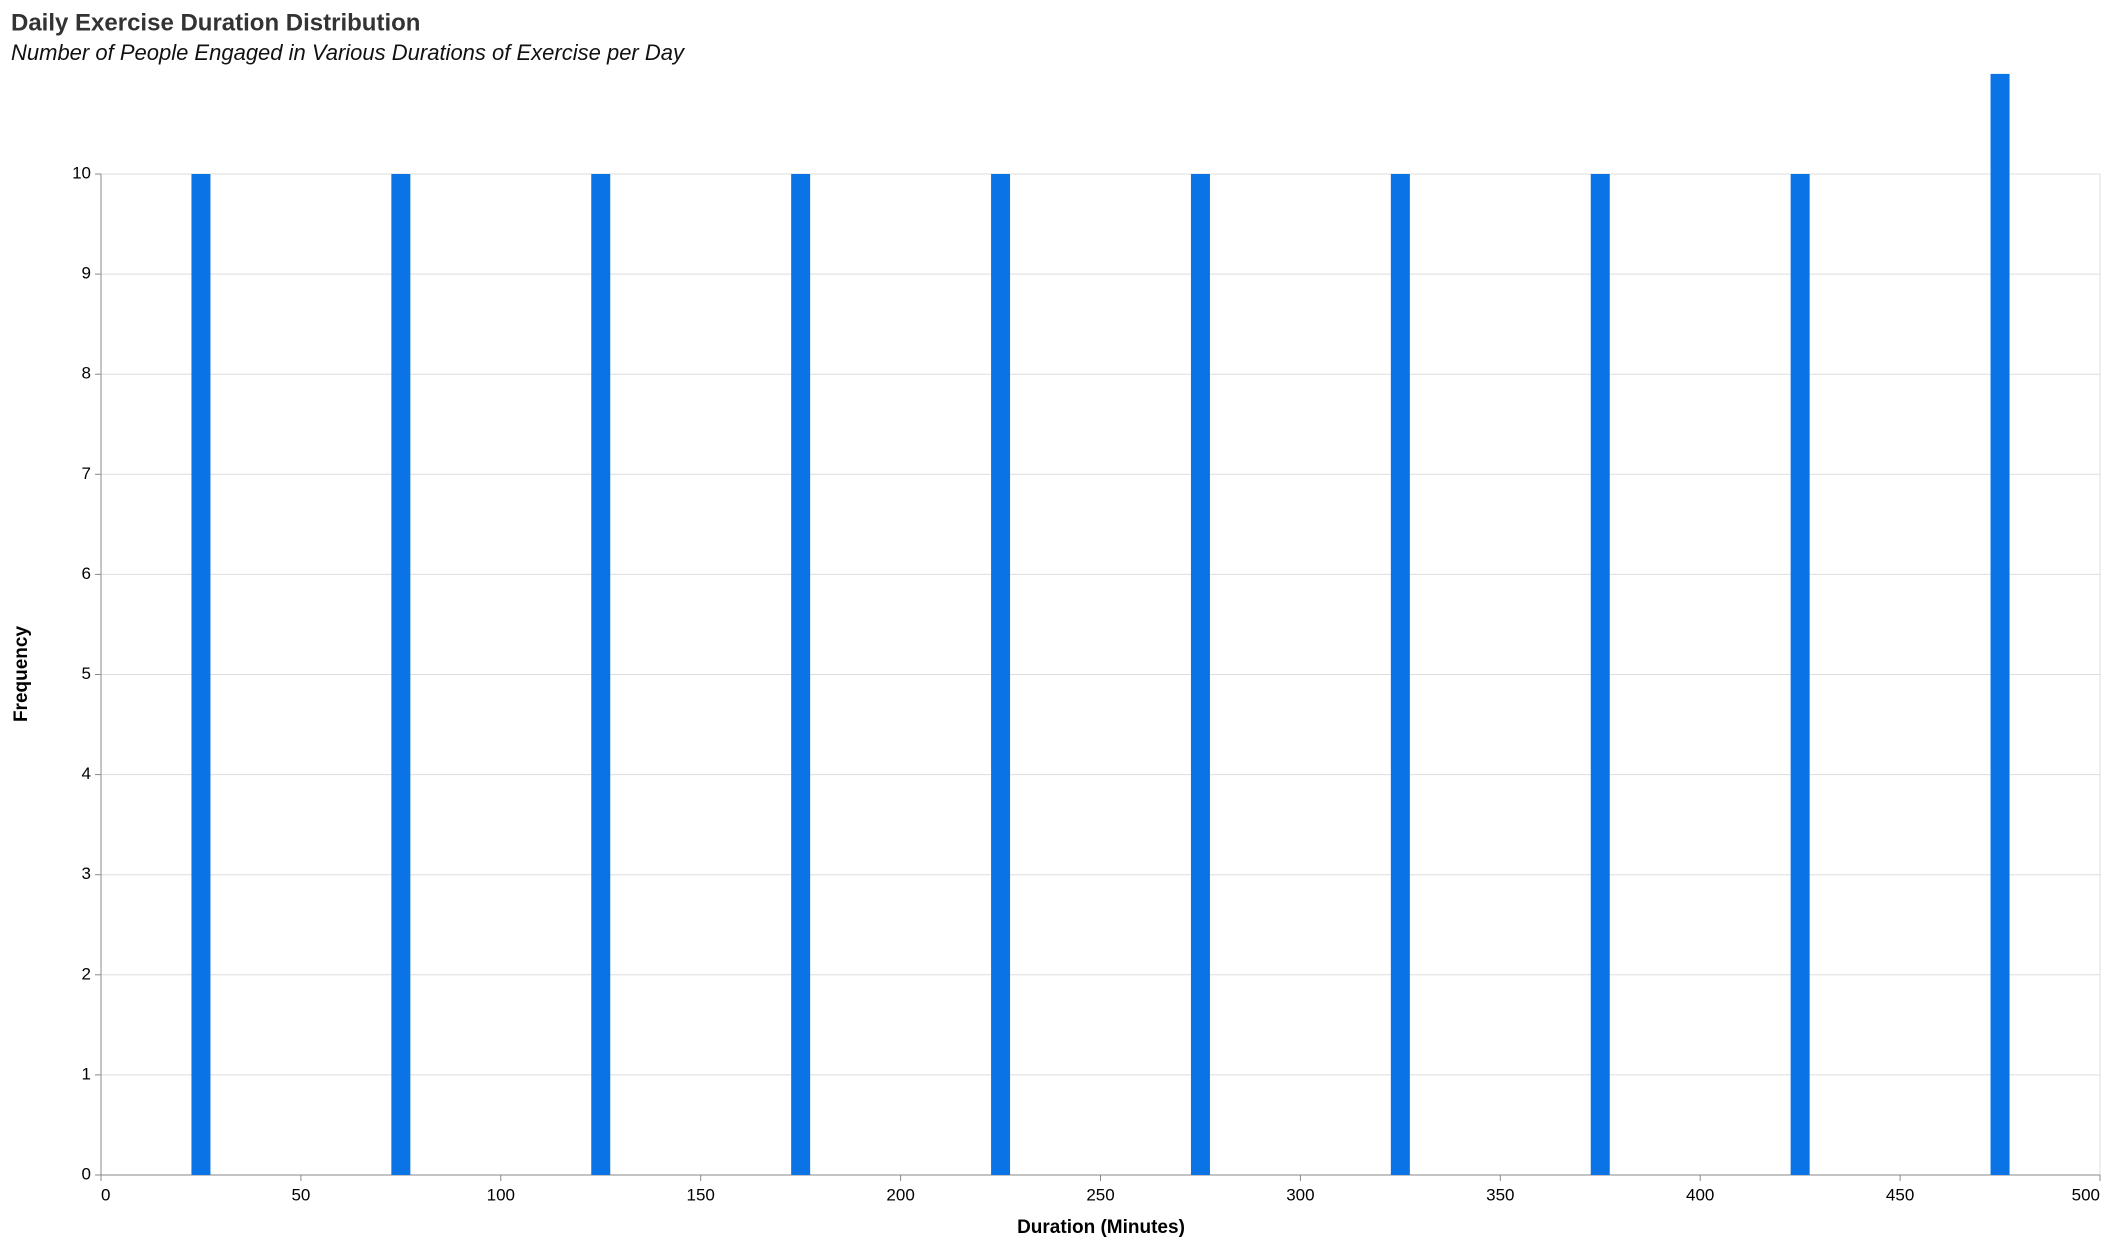  What do you see at coordinates (86, 473) in the screenshot?
I see `y-tick-label: 7` at bounding box center [86, 473].